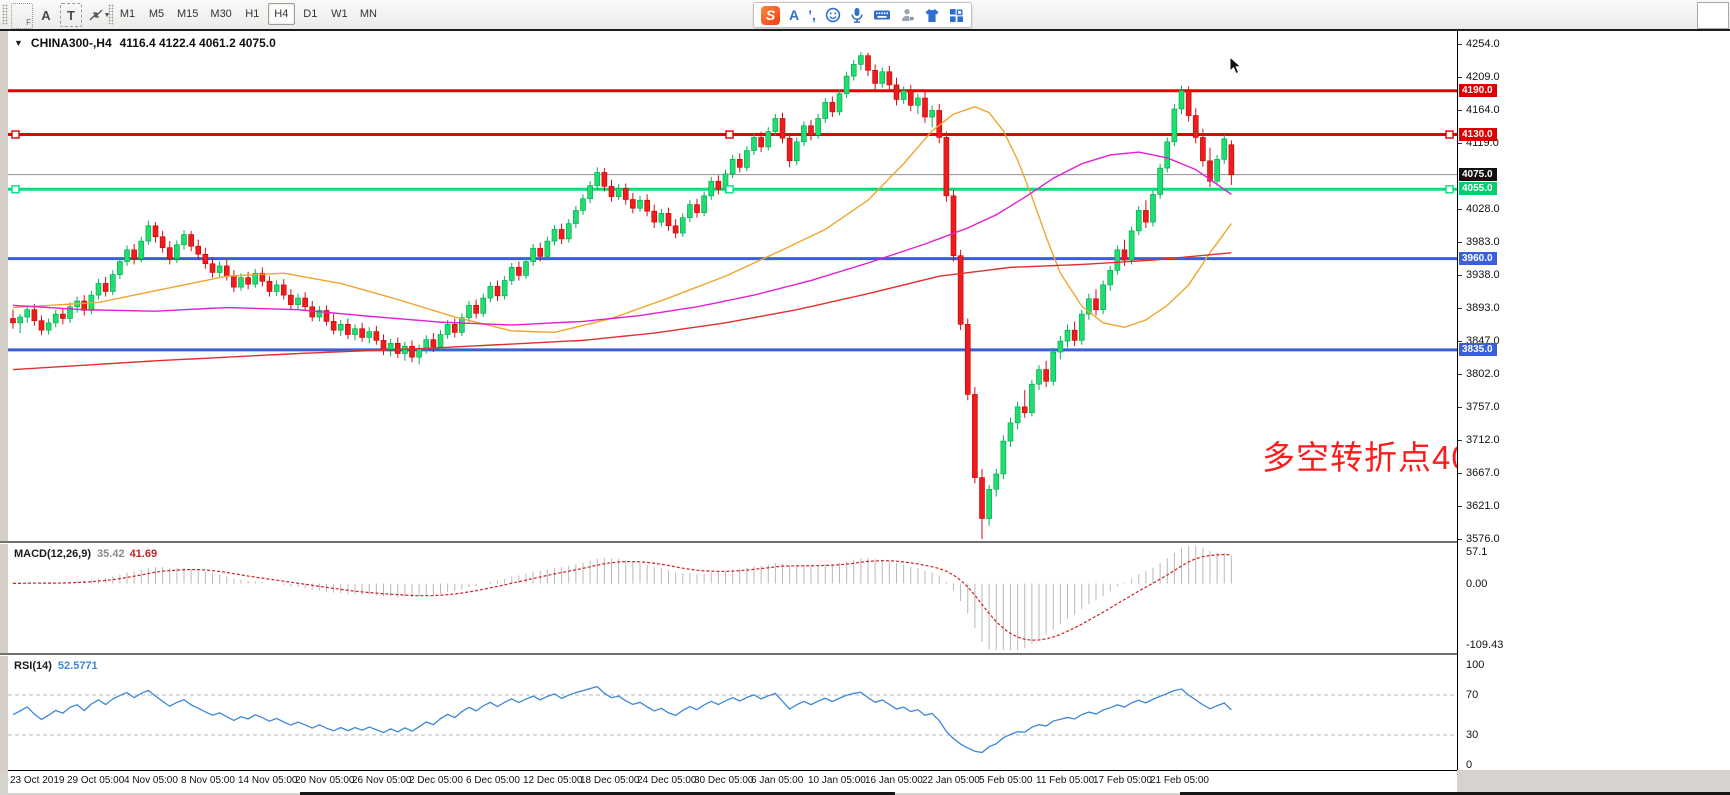 This screenshot has width=1730, height=795. I want to click on rsi-axis-label: 100, so click(1475, 665).